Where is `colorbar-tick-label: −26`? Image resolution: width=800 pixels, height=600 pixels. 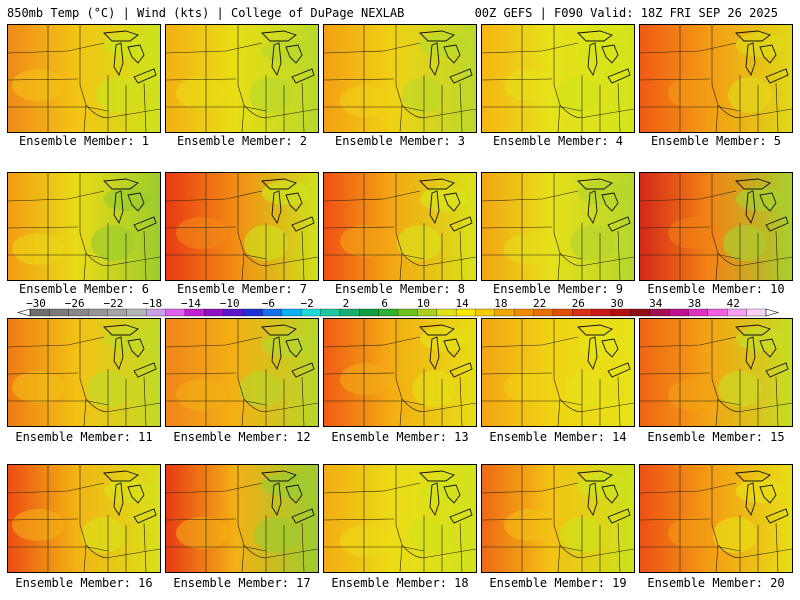
colorbar-tick-label: −26 is located at coordinates (74, 303).